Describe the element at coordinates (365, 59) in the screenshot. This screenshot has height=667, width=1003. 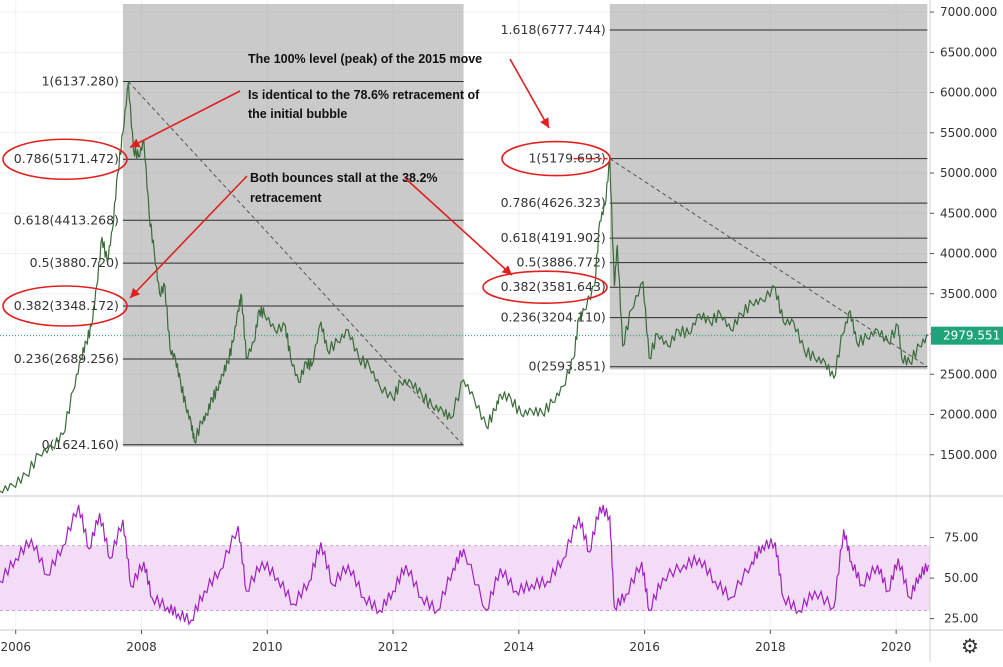
I see `annotation-0: The 100% level (peak) of the 2015 move` at that location.